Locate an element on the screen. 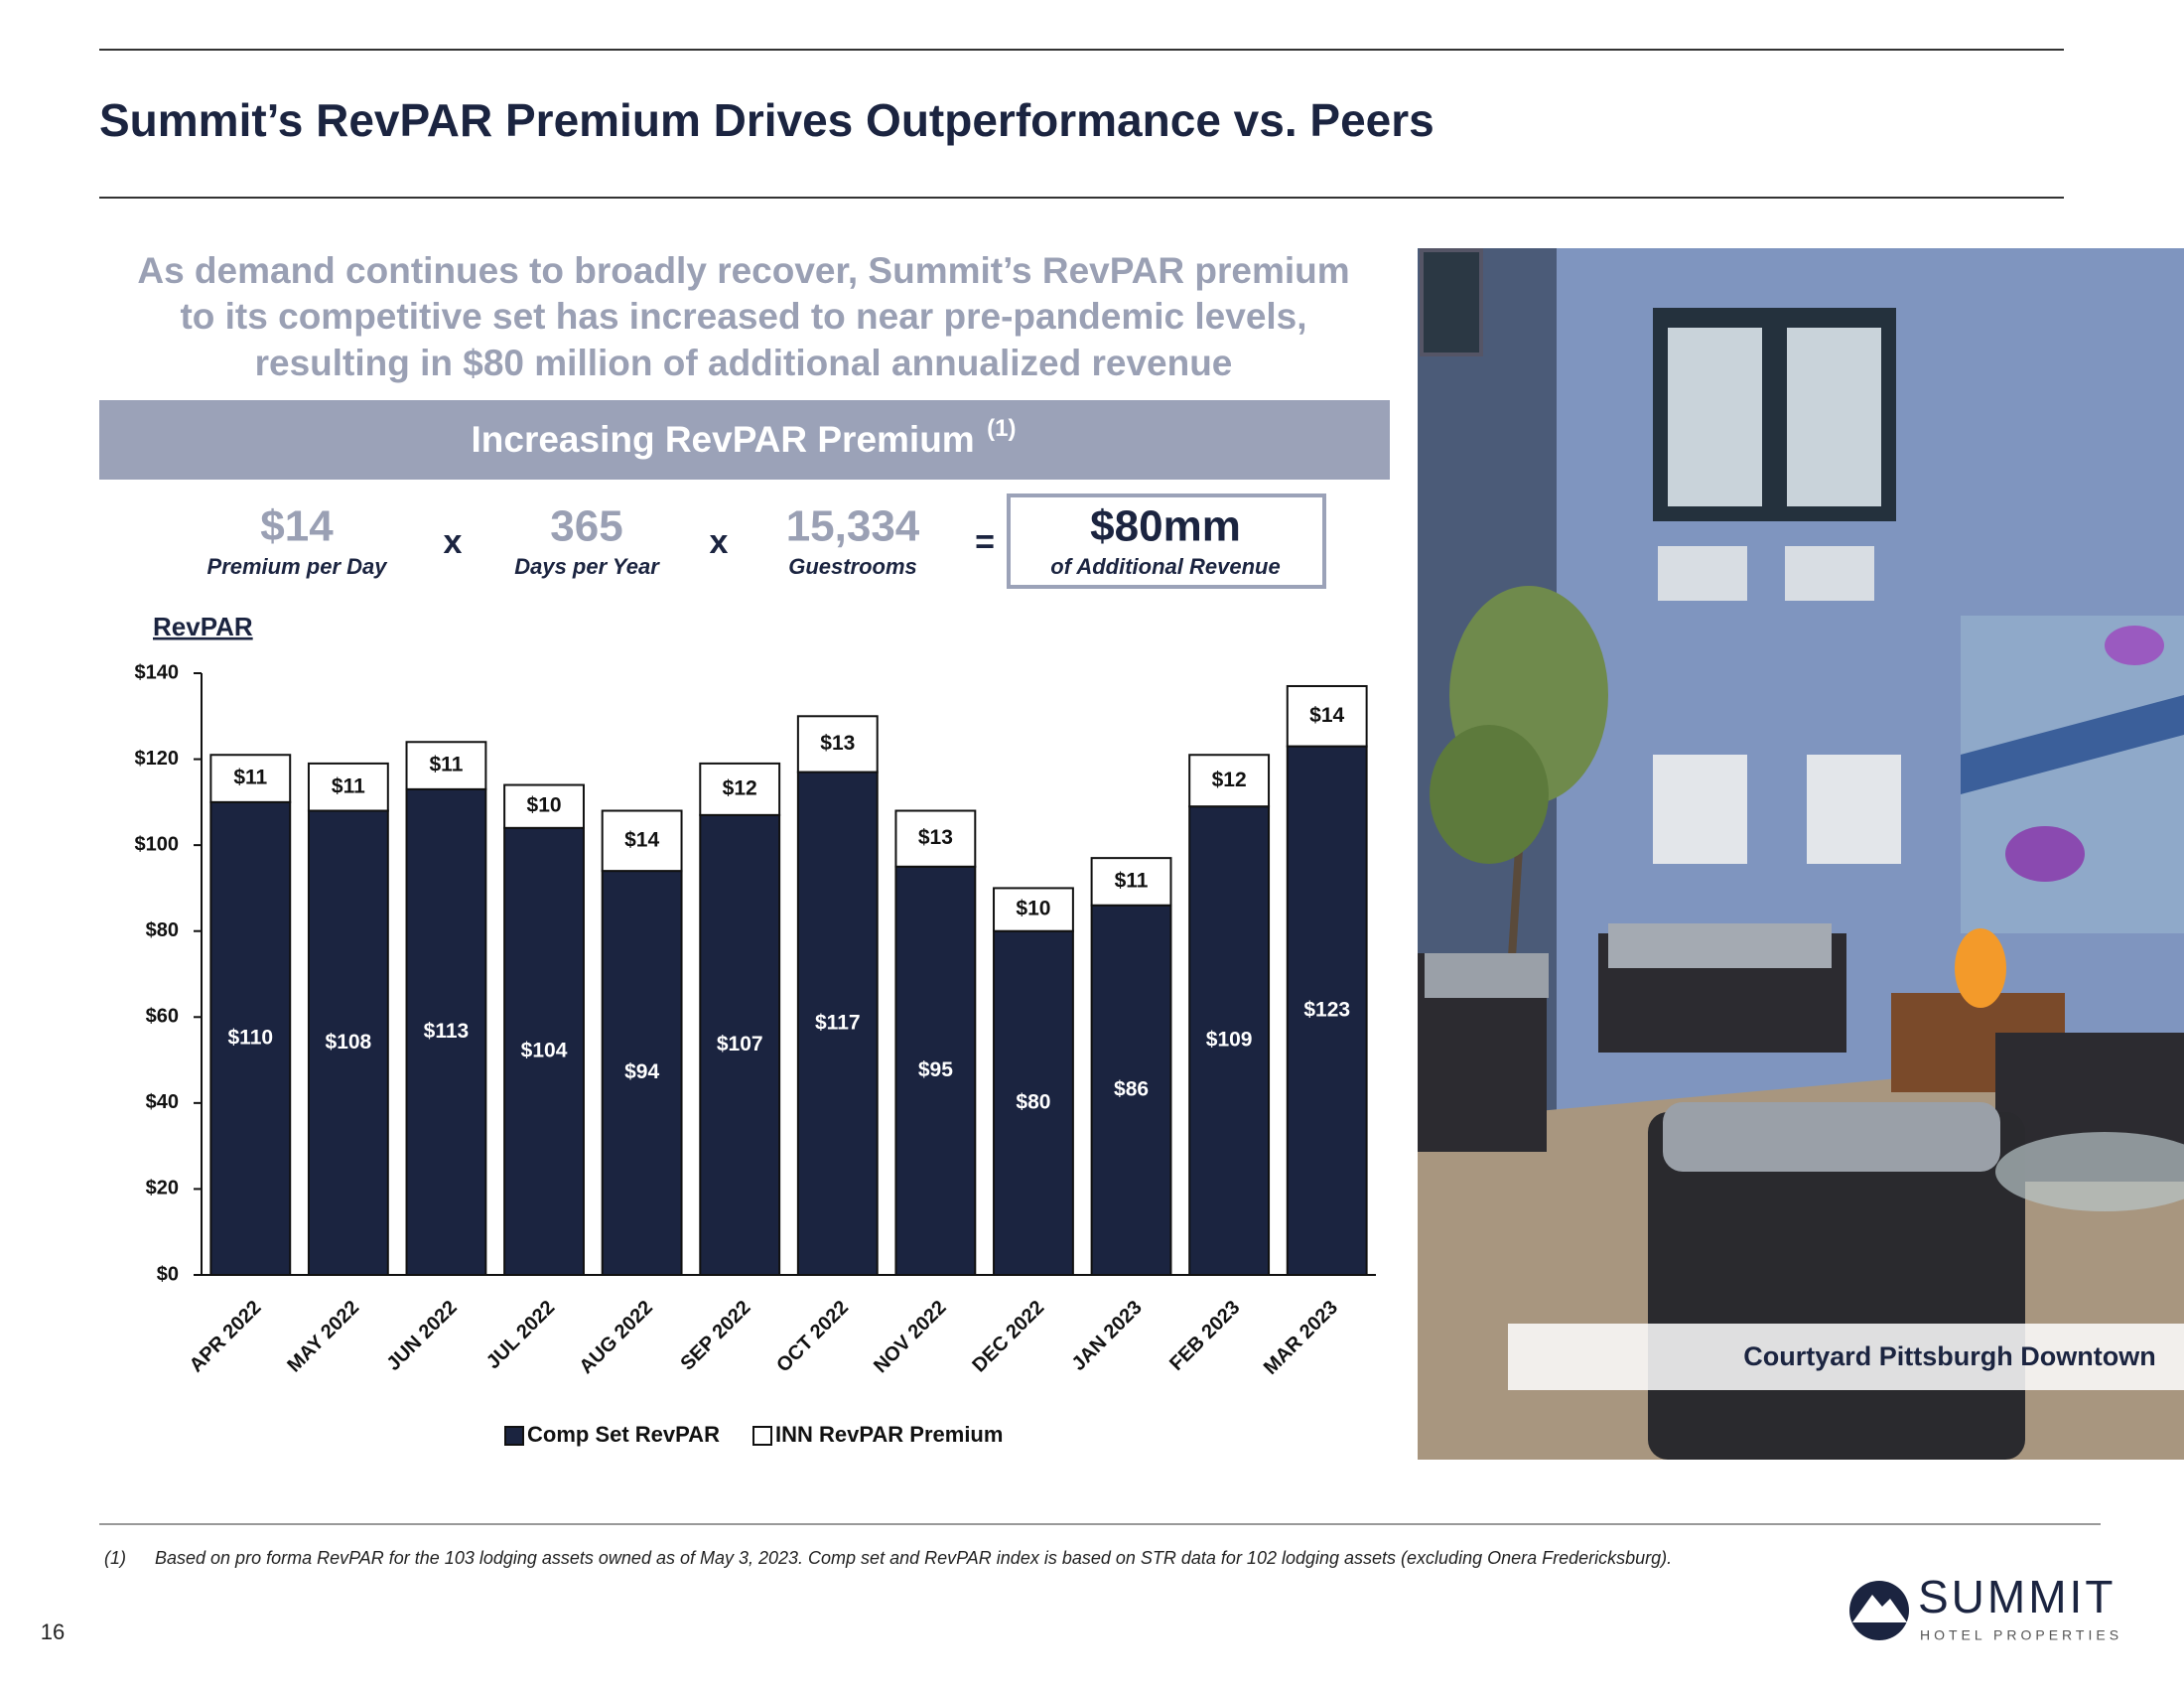 The width and height of the screenshot is (2184, 1688). data-label: $113 is located at coordinates (447, 1031).